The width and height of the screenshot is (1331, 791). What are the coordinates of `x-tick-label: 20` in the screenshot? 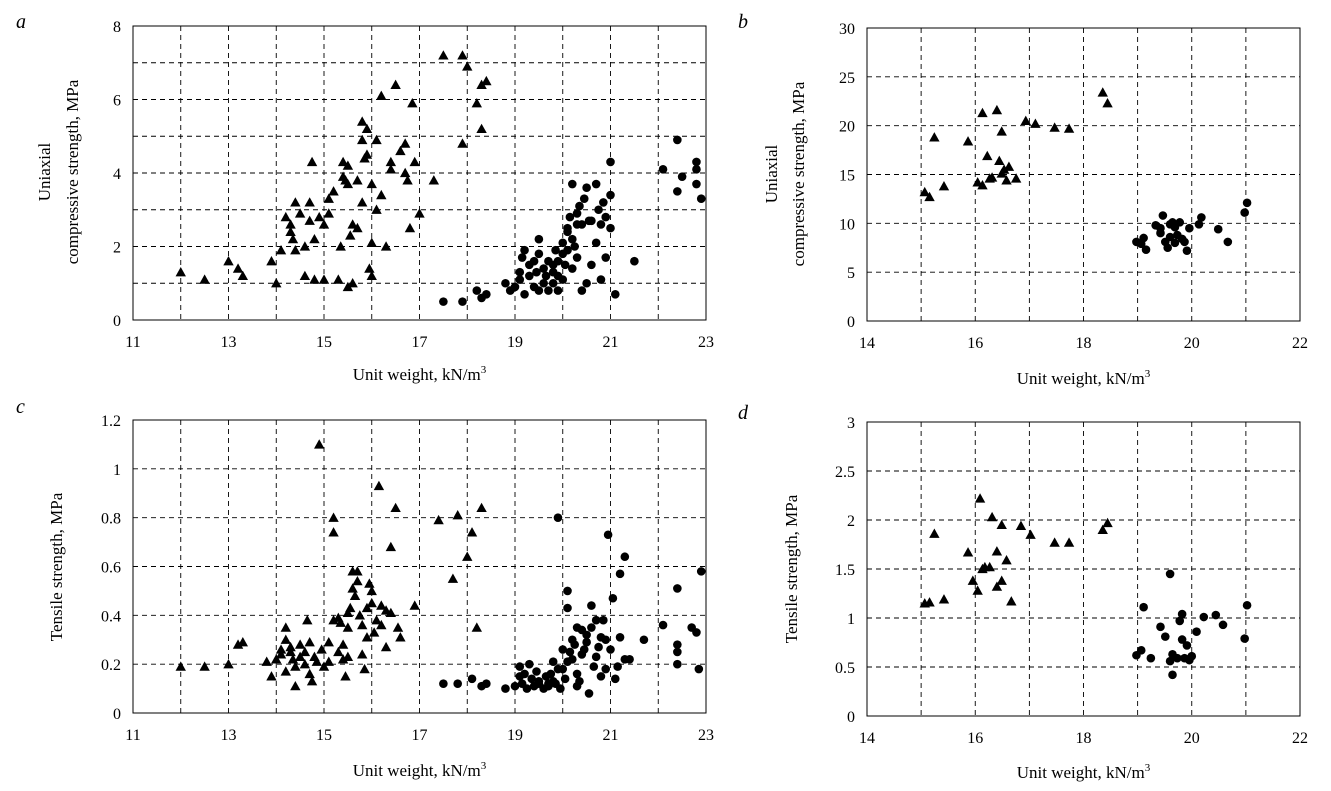 It's located at (1192, 738).